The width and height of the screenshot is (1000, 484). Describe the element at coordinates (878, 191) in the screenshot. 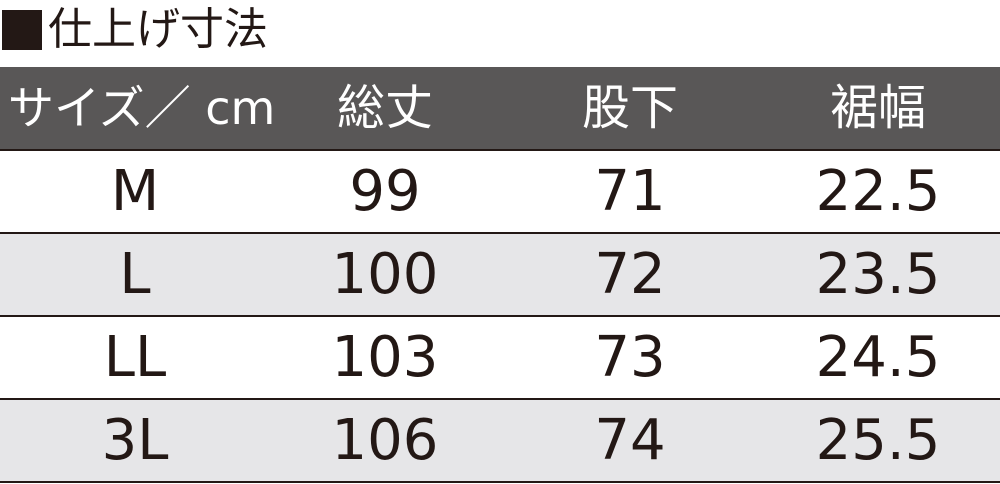

I see `hem-width-cell: 22.5` at that location.